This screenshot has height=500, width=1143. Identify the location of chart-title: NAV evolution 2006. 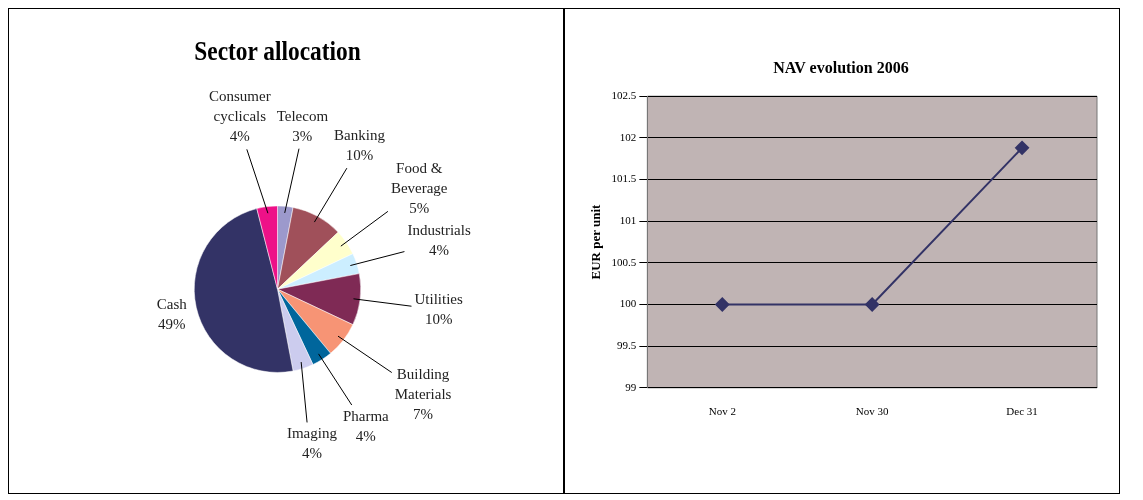
(841, 67).